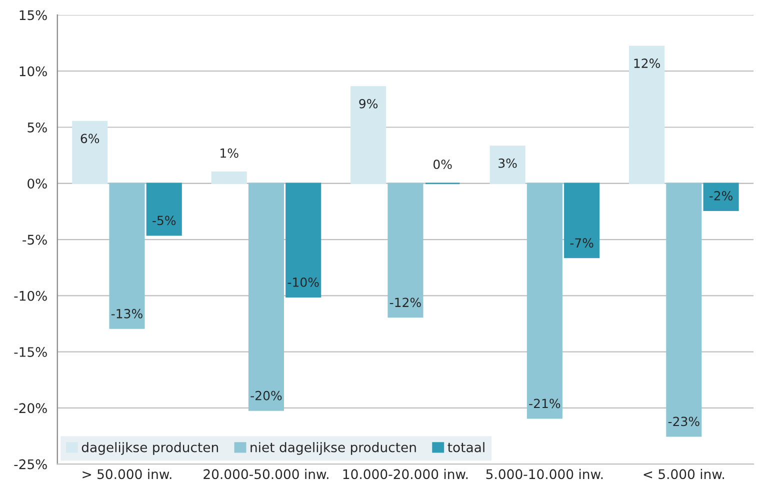  Describe the element at coordinates (303, 282) in the screenshot. I see `data-label: -10%` at that location.